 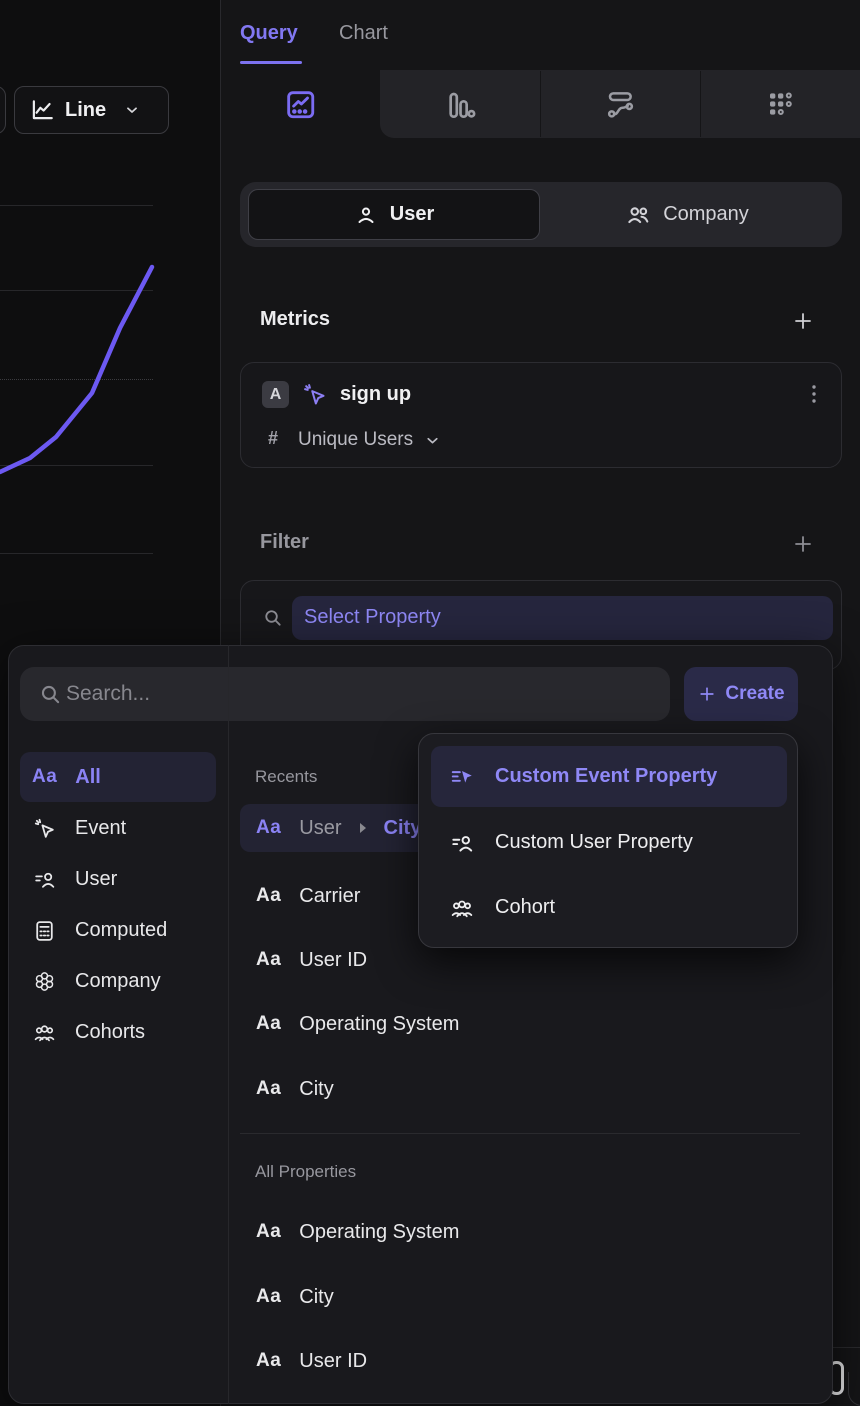 What do you see at coordinates (275, 394) in the screenshot?
I see `metric-series-badge: A` at bounding box center [275, 394].